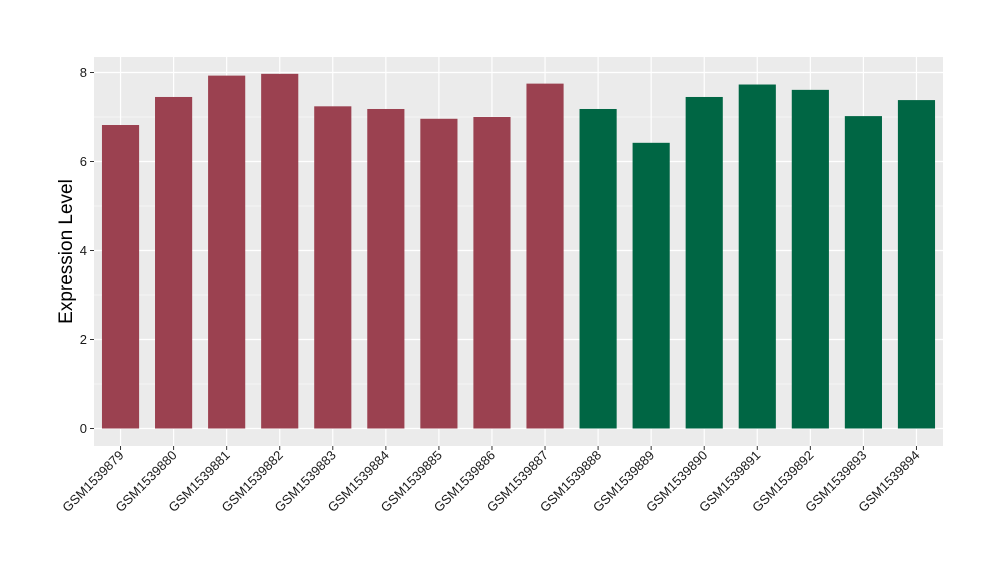 The height and width of the screenshot is (580, 1000). I want to click on y-axis-title: Expression Level, so click(66, 251).